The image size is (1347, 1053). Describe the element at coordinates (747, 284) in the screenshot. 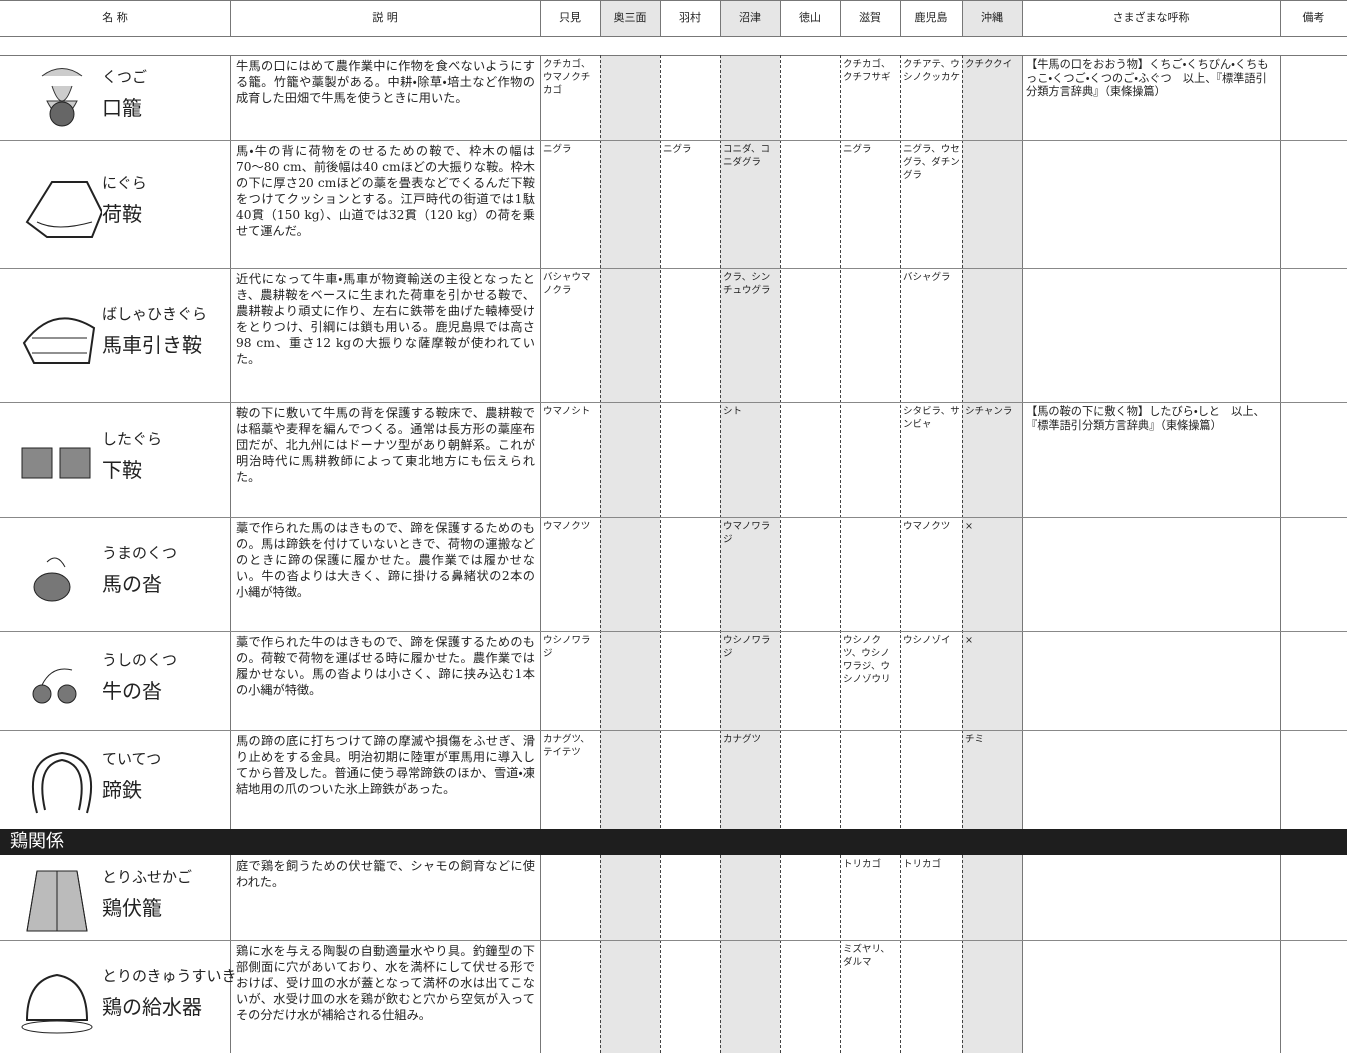

I see `region-name: クラ、シンチュウグラ` at that location.